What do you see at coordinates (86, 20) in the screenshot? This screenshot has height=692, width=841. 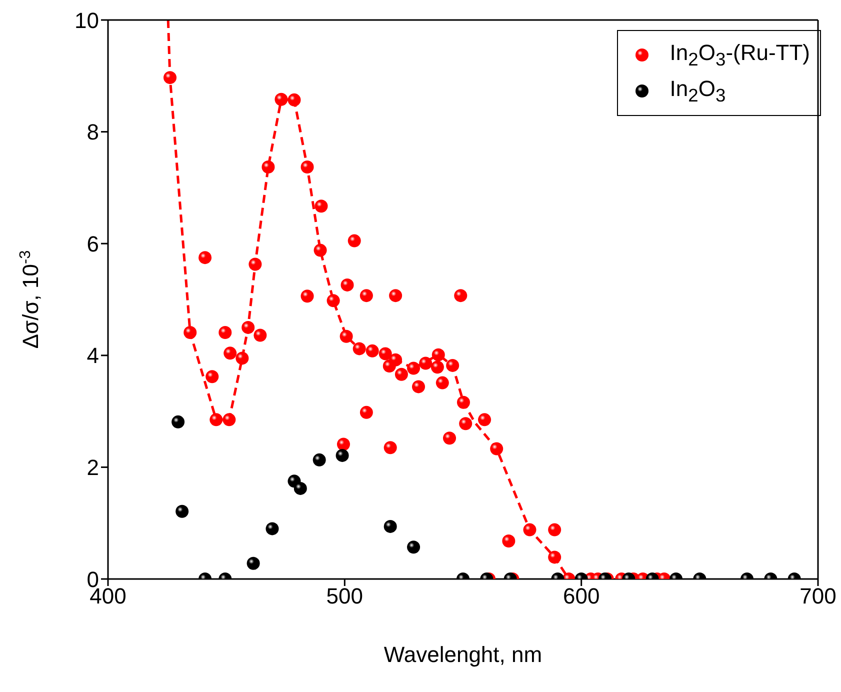 I see `y-tick-label: 10` at bounding box center [86, 20].